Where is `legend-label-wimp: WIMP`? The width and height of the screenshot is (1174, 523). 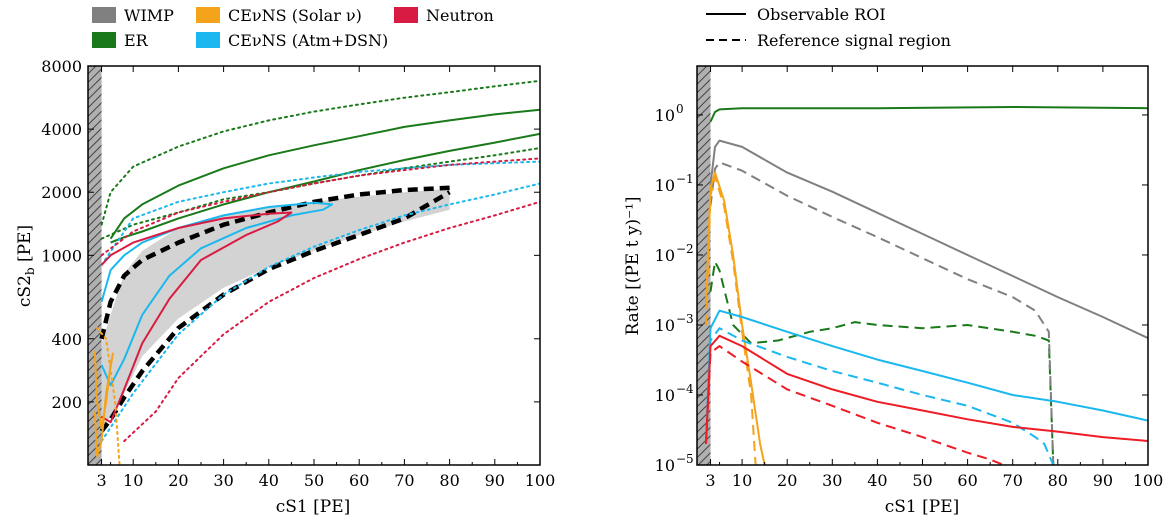 legend-label-wimp: WIMP is located at coordinates (149, 15).